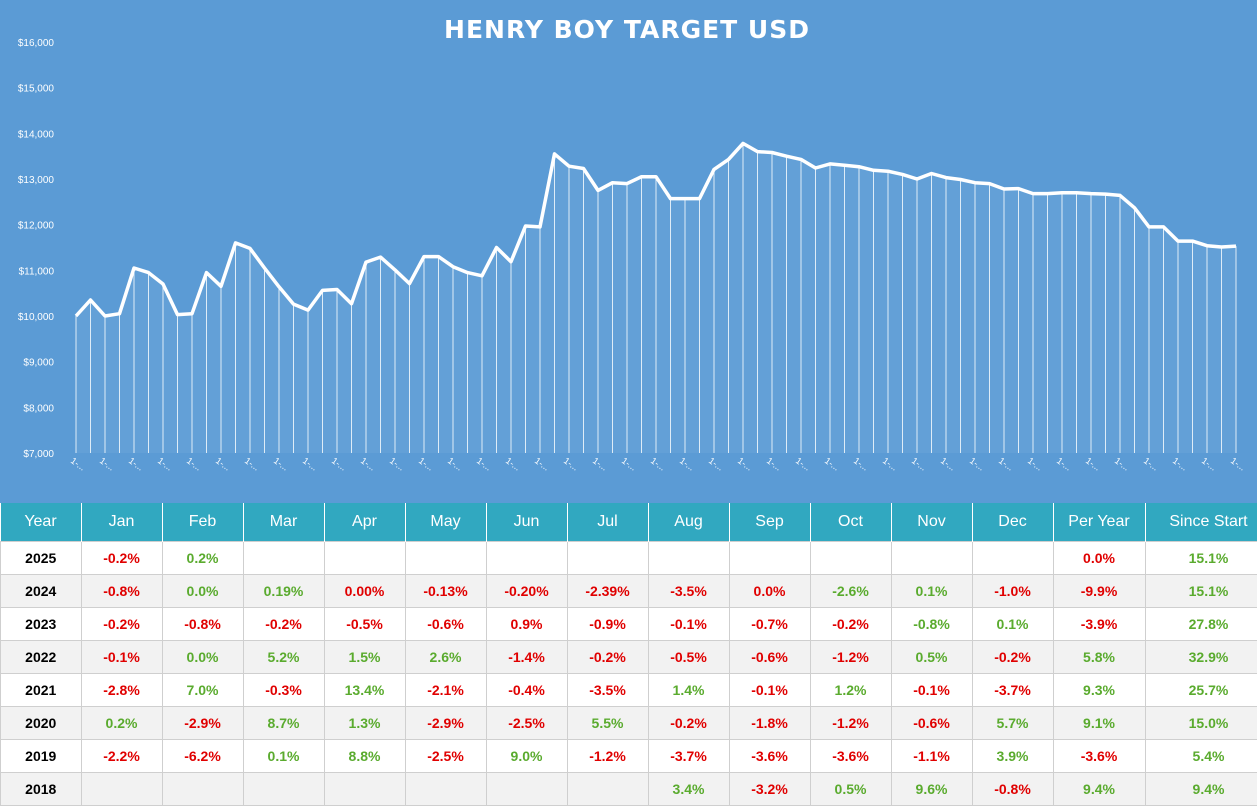 This screenshot has width=1257, height=807. What do you see at coordinates (1200, 657) in the screenshot?
I see `return-cell: 32.9%` at bounding box center [1200, 657].